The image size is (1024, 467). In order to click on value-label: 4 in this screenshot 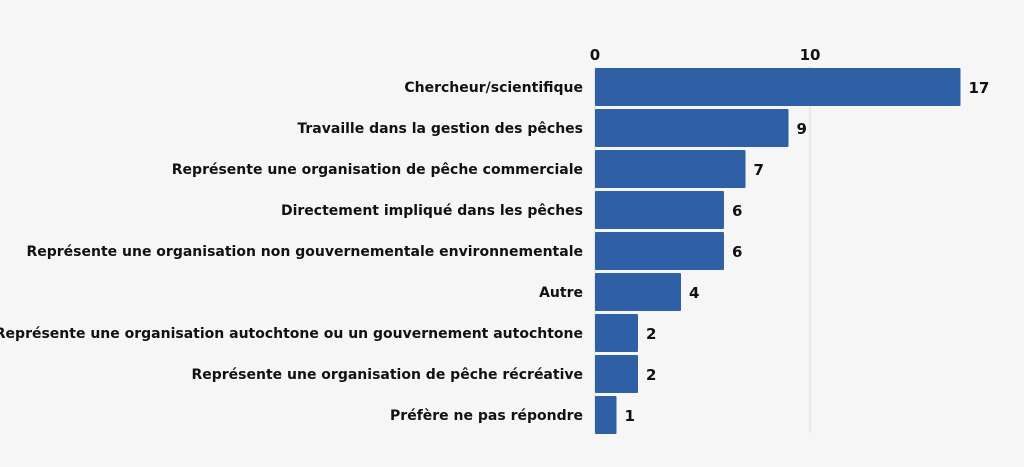, I will do `click(694, 293)`.